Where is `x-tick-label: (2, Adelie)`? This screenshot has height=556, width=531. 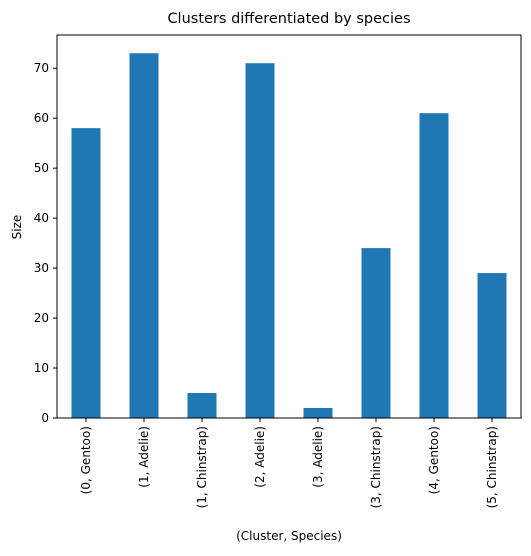 x-tick-label: (2, Adelie) is located at coordinates (260, 457).